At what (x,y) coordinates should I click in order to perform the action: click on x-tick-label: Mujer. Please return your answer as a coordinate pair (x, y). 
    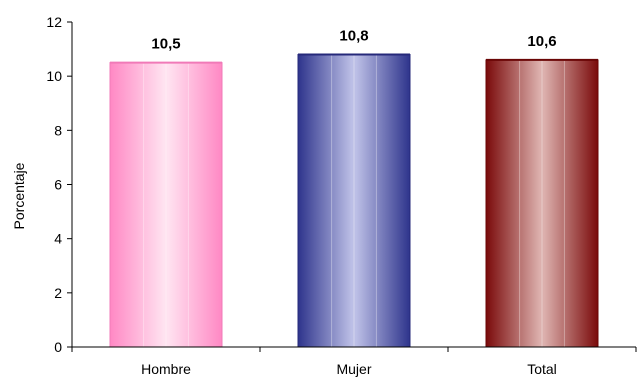
    Looking at the image, I should click on (353, 369).